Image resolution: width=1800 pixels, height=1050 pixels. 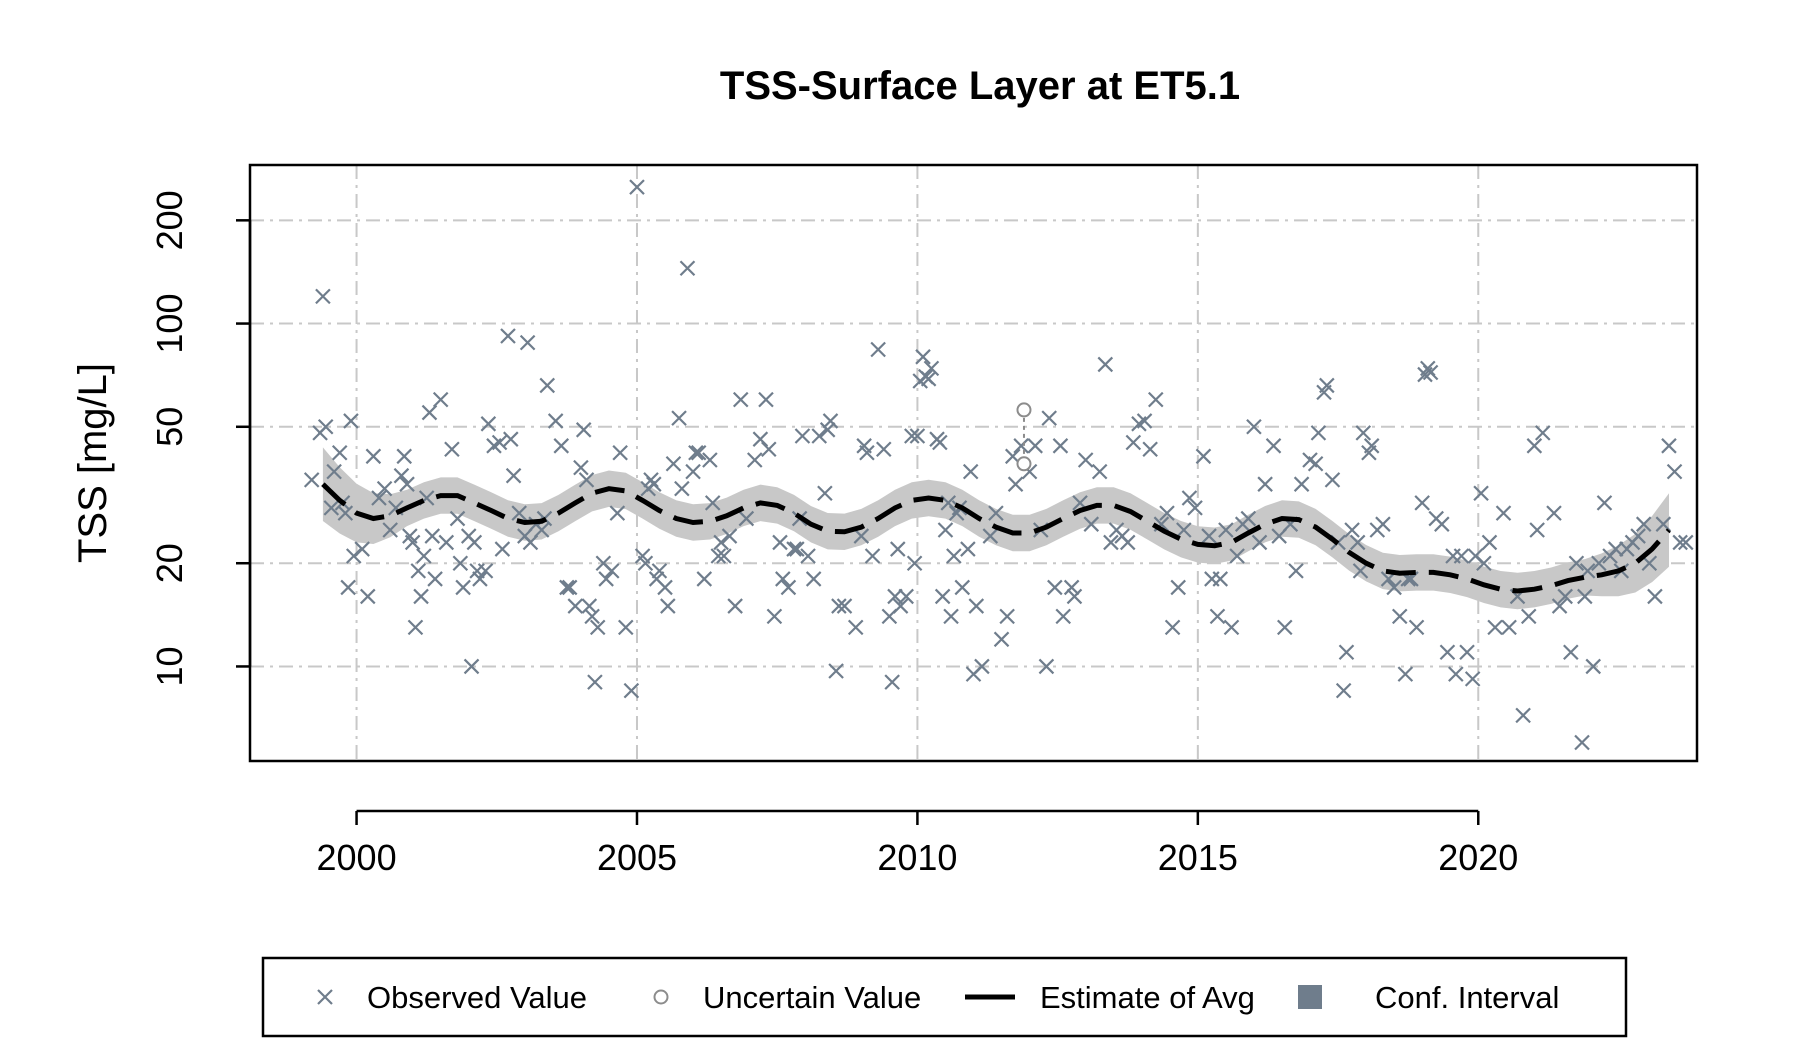 What do you see at coordinates (477, 997) in the screenshot?
I see `legend-label: Observed Value` at bounding box center [477, 997].